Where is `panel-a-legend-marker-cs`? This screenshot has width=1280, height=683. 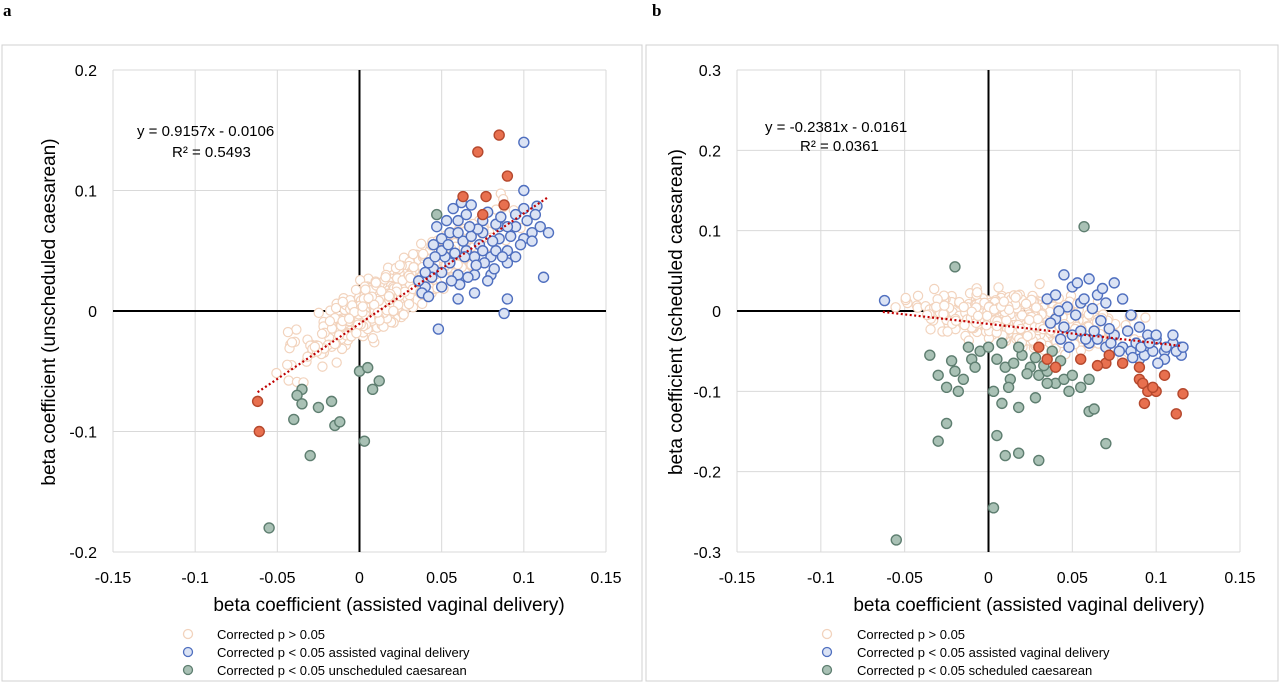
panel-a-legend-marker-cs is located at coordinates (188, 670).